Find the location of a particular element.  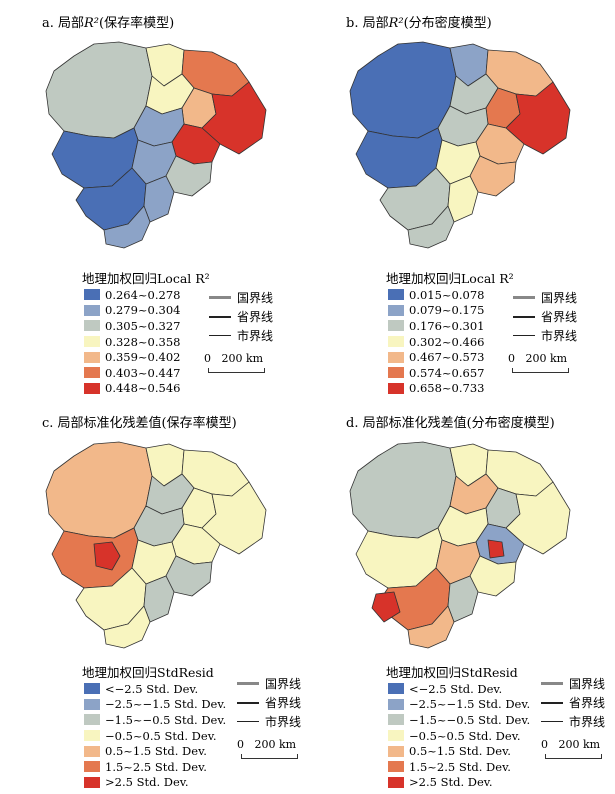

legend-label: 0.448~0.546 is located at coordinates (143, 388).